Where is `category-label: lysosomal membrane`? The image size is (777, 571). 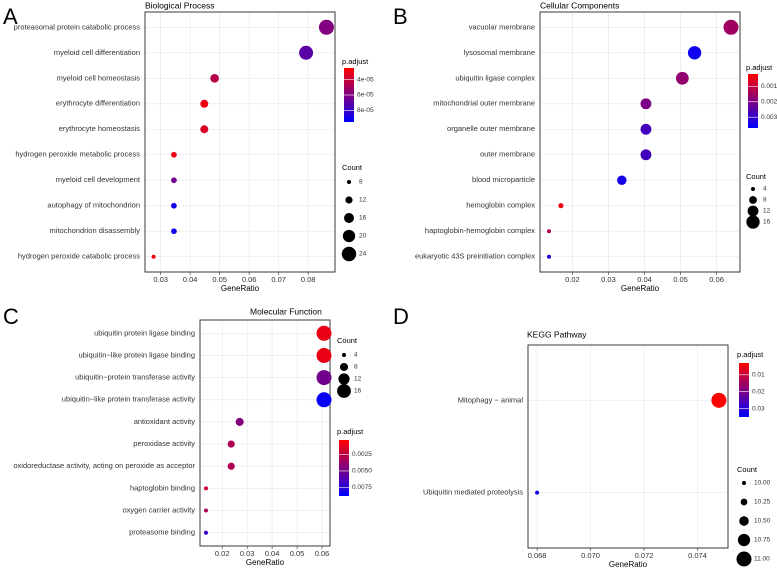
category-label: lysosomal membrane is located at coordinates (499, 52).